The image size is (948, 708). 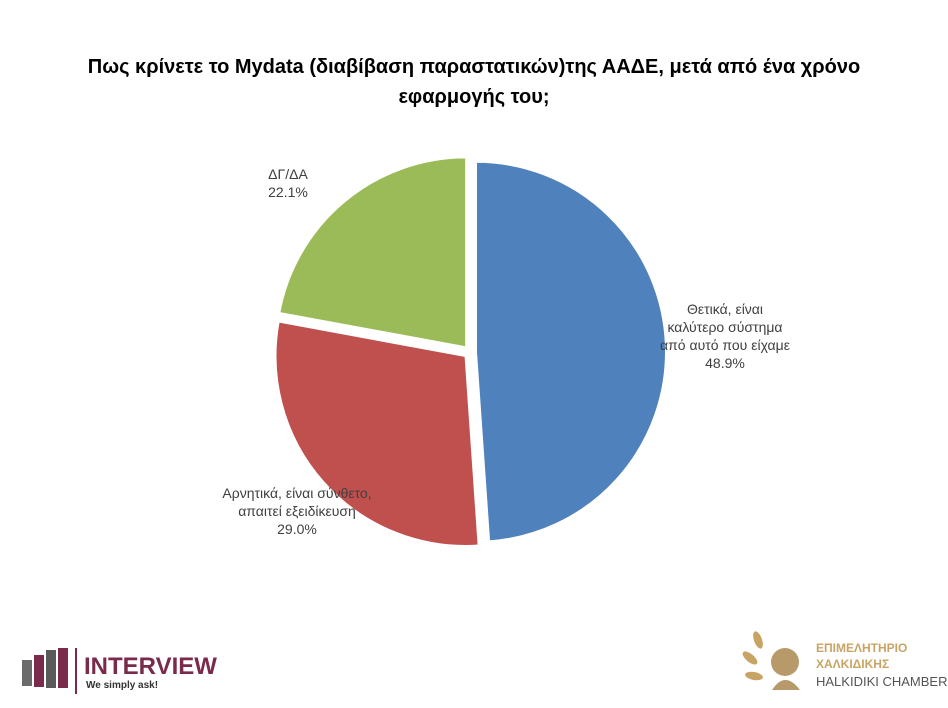 What do you see at coordinates (288, 174) in the screenshot?
I see `label-text: ΔΓ/ΔΑ` at bounding box center [288, 174].